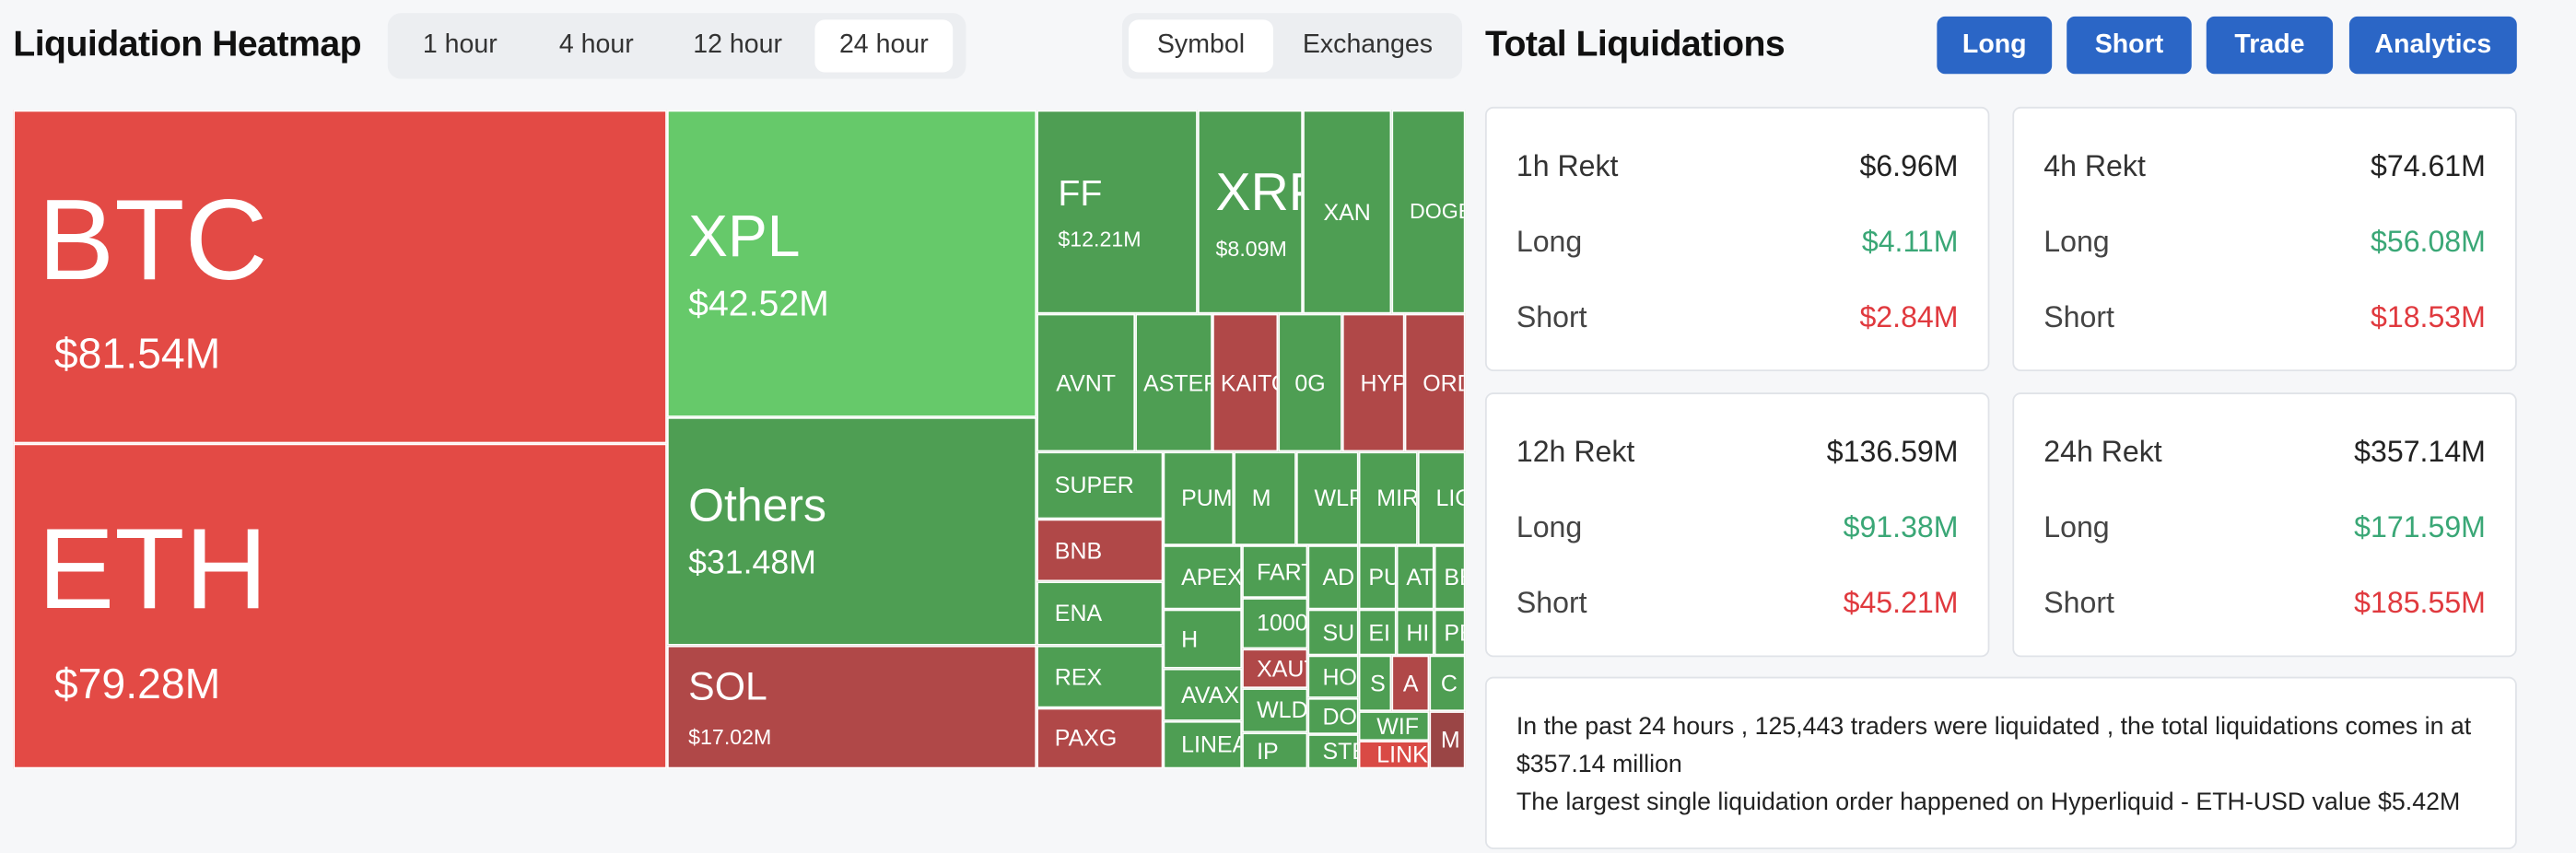 The width and height of the screenshot is (2576, 853). What do you see at coordinates (1435, 383) in the screenshot?
I see `tile: ORDI` at bounding box center [1435, 383].